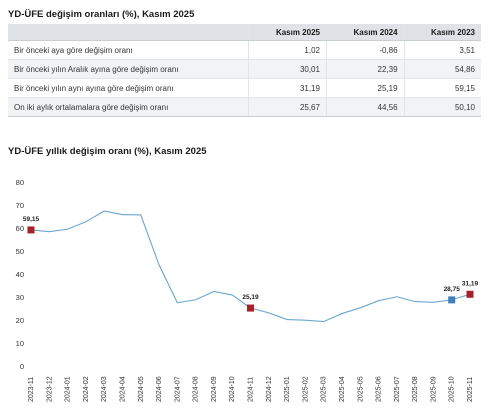 This screenshot has height=410, width=489. I want to click on x-tick-label: 2025-06, so click(379, 389).